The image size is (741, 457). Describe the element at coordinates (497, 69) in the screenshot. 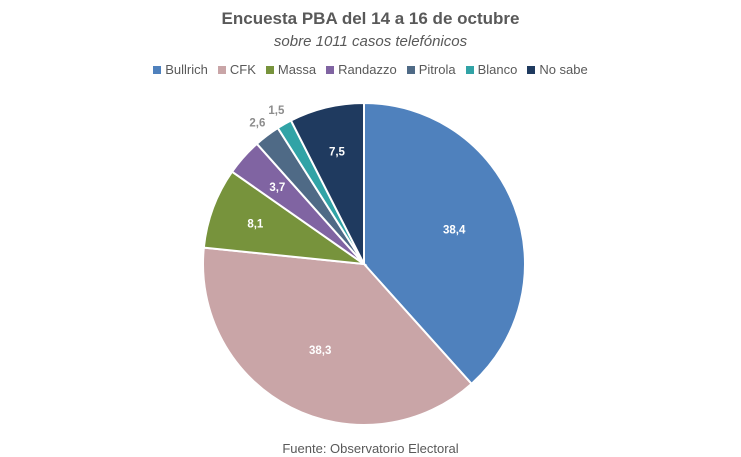

I see `legend-label: Blanco` at that location.